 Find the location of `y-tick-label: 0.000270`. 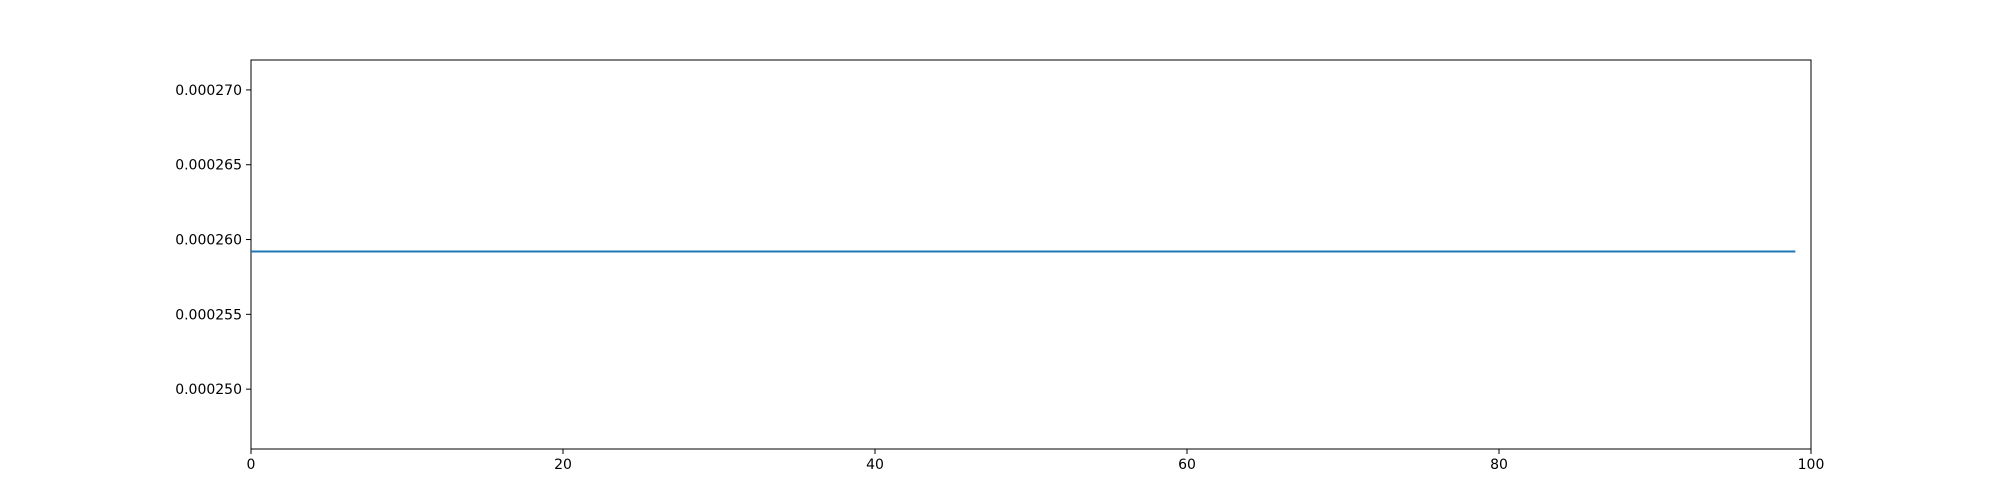

y-tick-label: 0.000270 is located at coordinates (208, 91).